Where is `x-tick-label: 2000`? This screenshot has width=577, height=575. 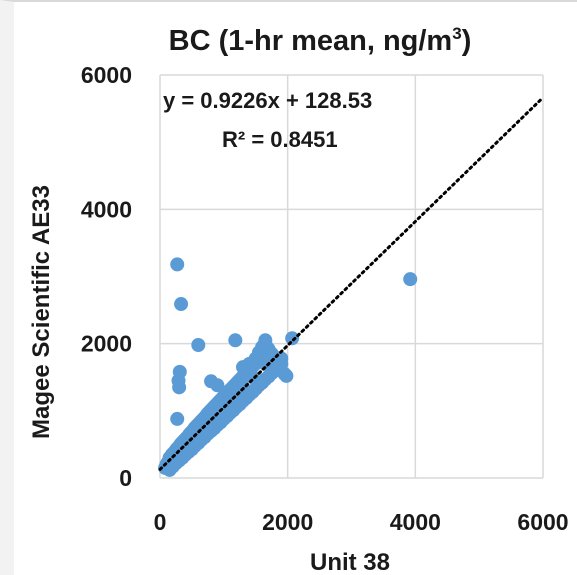 x-tick-label: 2000 is located at coordinates (287, 522).